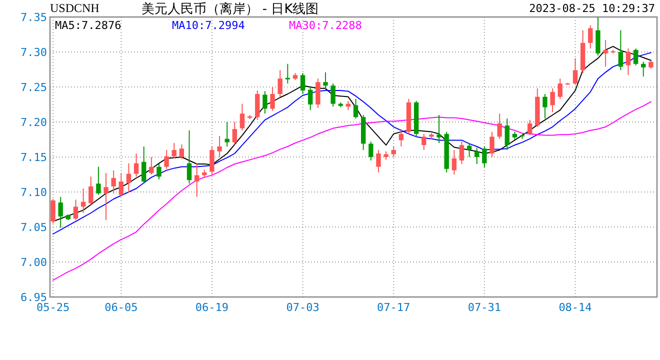 The width and height of the screenshot is (660, 360). Describe the element at coordinates (209, 25) in the screenshot. I see `text: MA10:7.2994` at that location.